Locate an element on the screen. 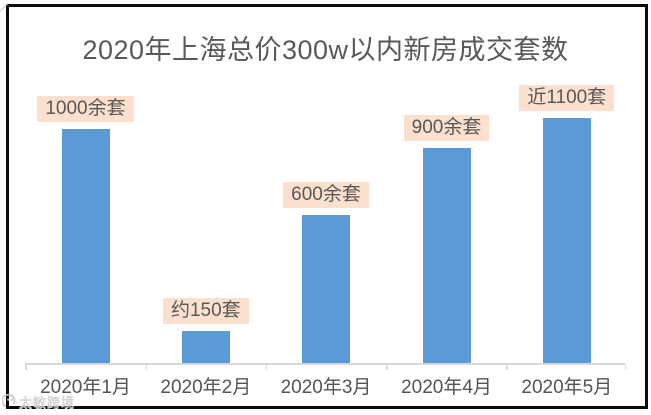 This screenshot has width=651, height=415. value-label: 900余套 is located at coordinates (446, 127).